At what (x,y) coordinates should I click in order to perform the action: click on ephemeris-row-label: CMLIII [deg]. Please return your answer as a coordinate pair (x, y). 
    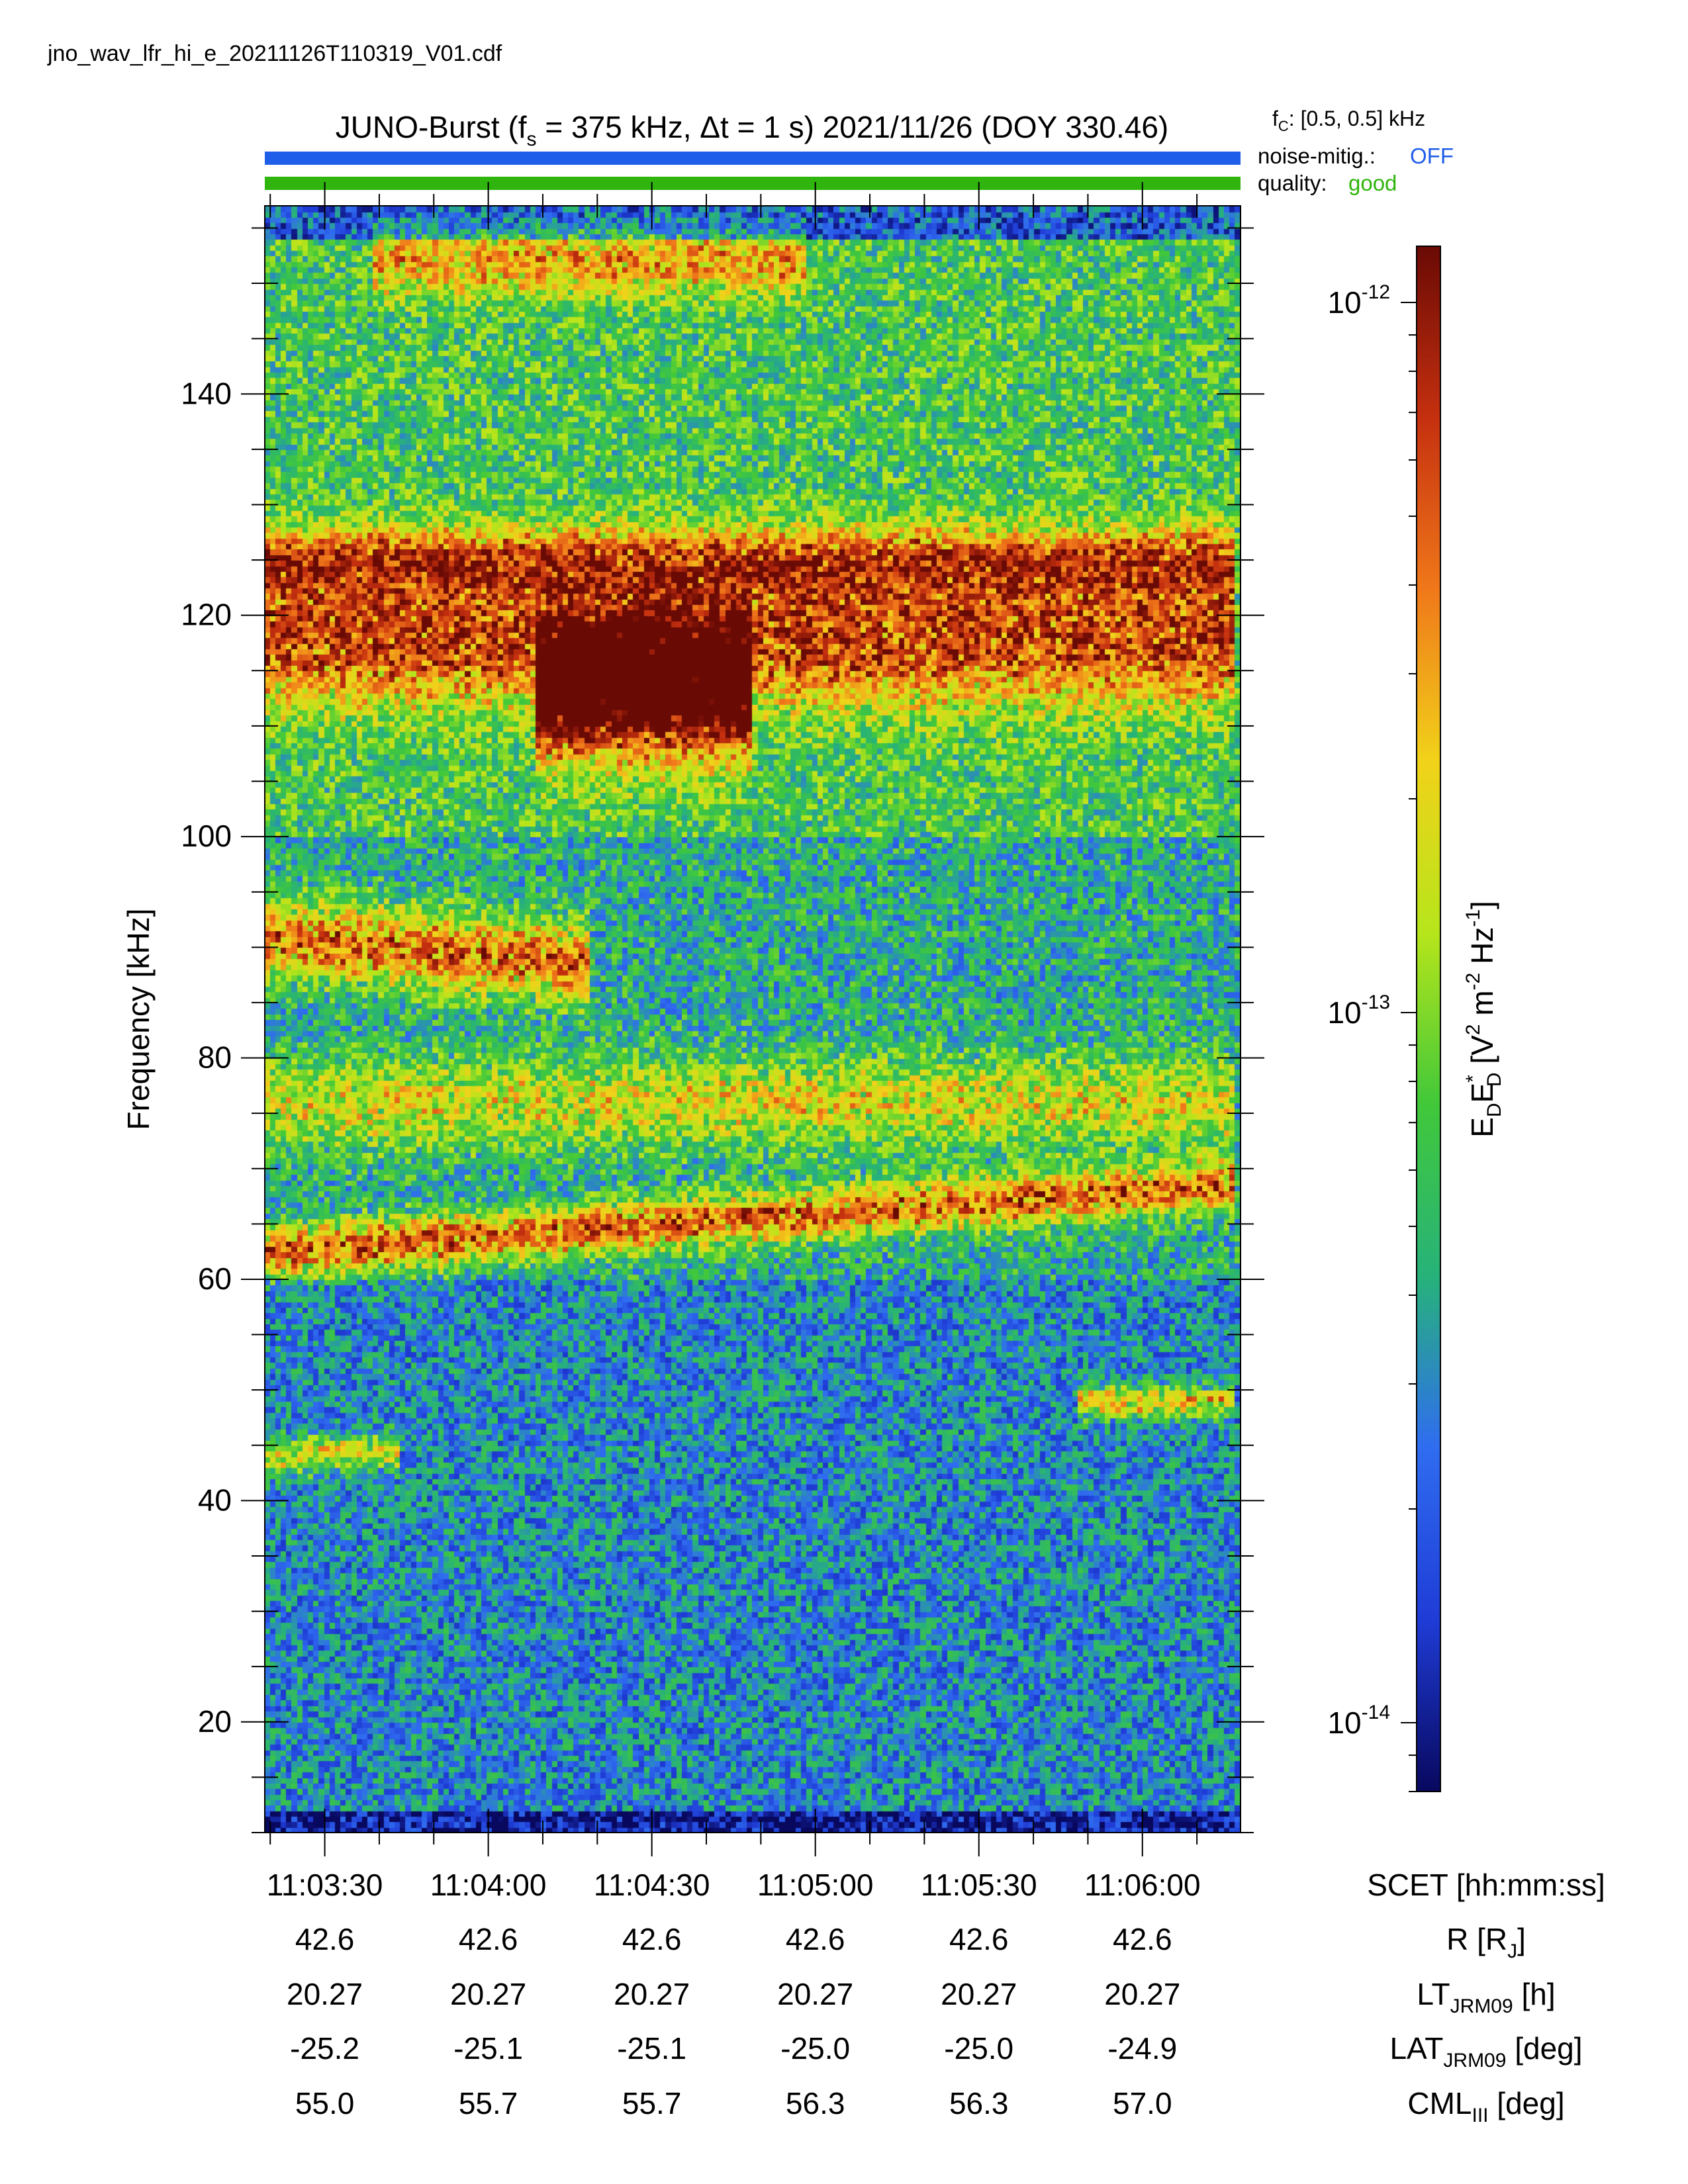
    Looking at the image, I should click on (1486, 2106).